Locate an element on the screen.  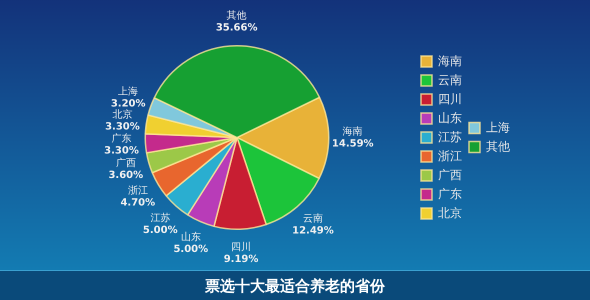
slice-label: 四川 is located at coordinates (241, 246).